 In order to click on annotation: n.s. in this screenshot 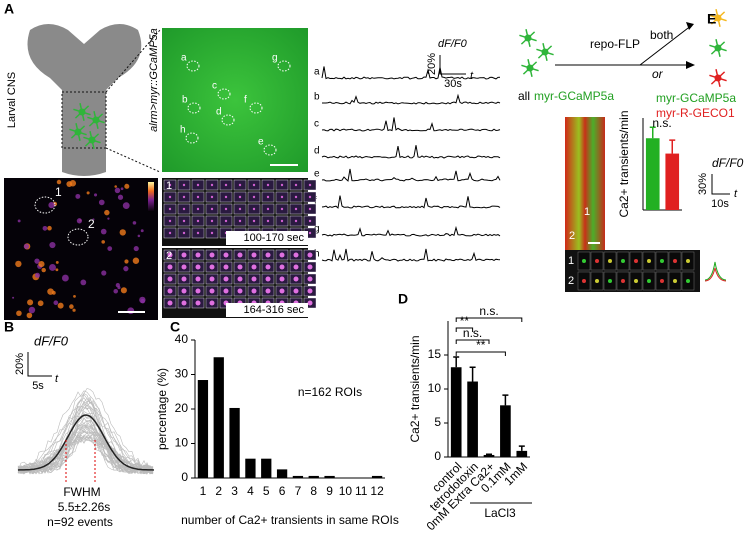, I will do `click(661, 123)`.